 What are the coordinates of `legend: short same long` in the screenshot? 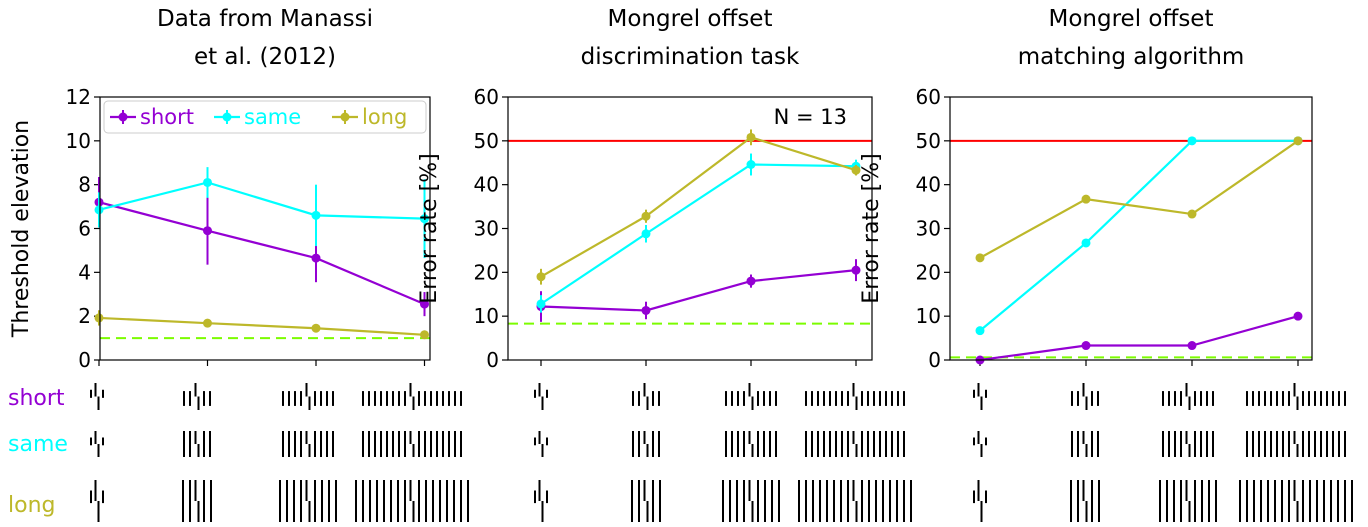 It's located at (265, 117).